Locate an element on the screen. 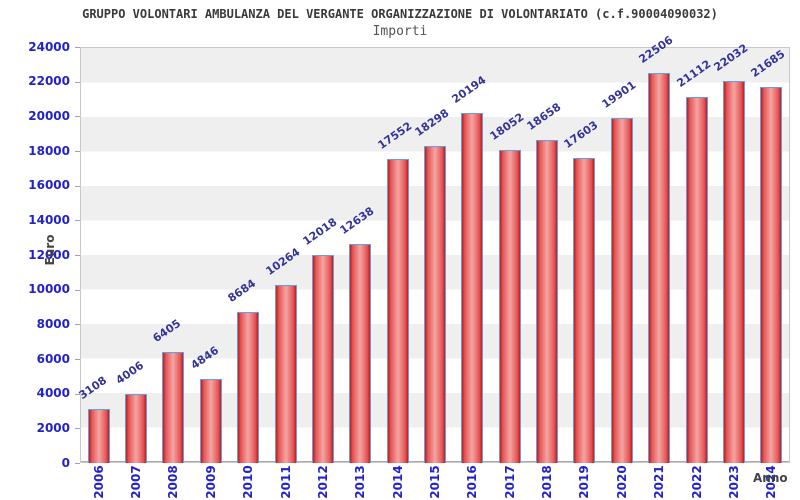 This screenshot has height=500, width=800. y-axis-title: Euro is located at coordinates (50, 250).